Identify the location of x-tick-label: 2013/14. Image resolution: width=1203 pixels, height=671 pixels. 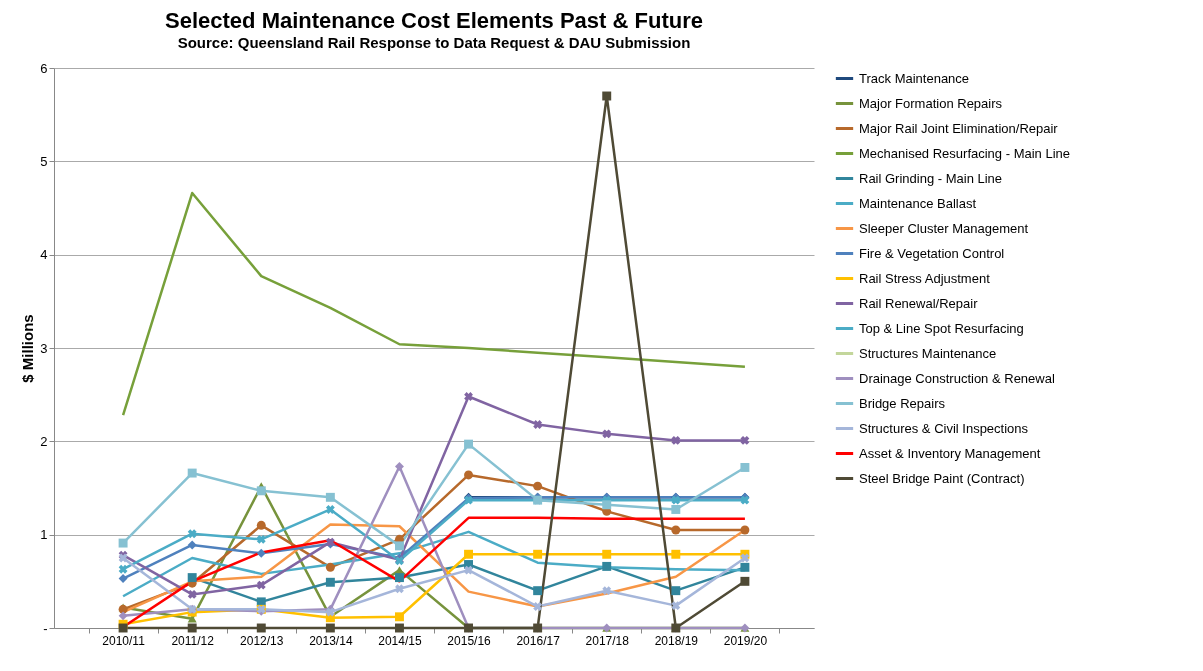
(331, 640).